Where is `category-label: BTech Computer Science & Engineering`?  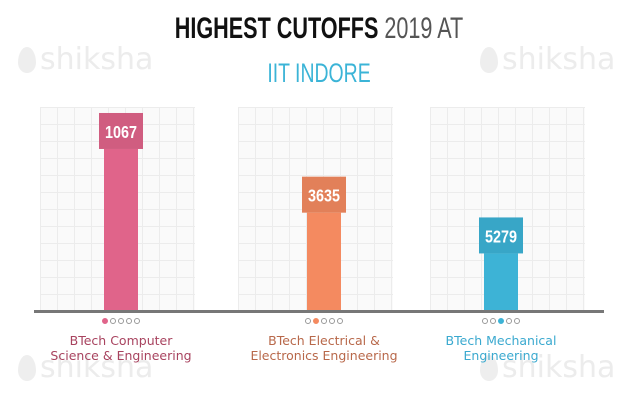 category-label: BTech Computer Science & Engineering is located at coordinates (121, 348).